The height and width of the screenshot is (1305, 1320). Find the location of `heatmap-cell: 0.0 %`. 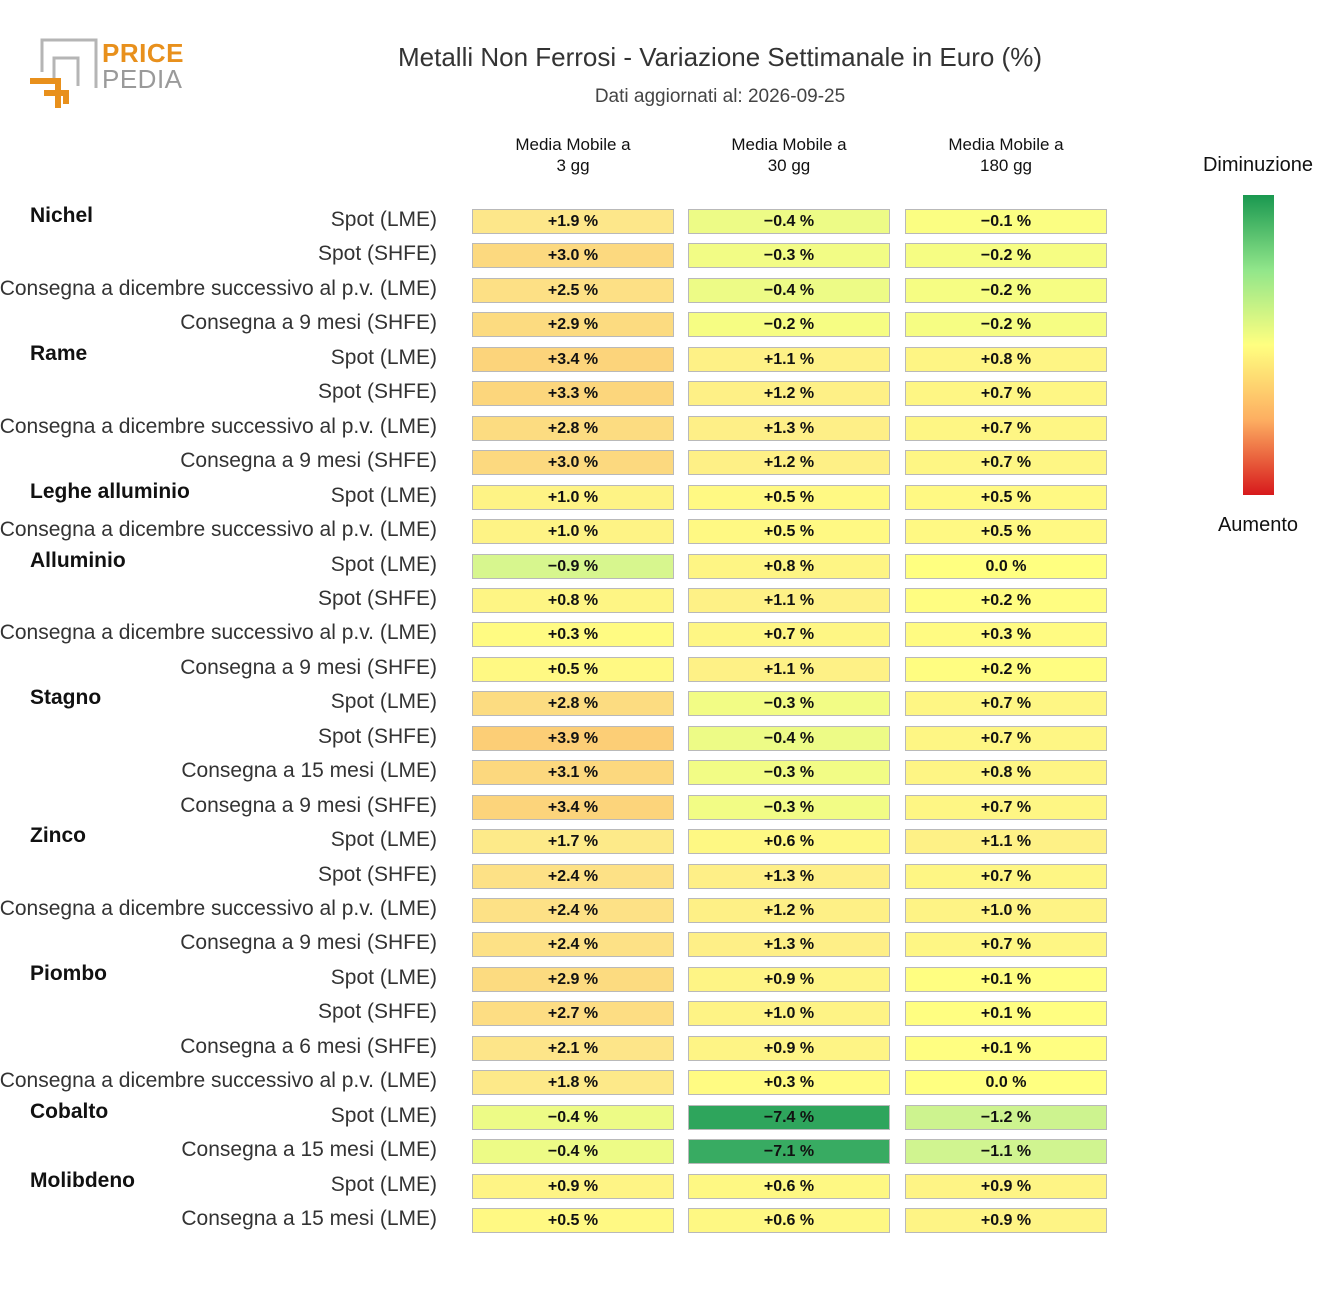

heatmap-cell: 0.0 % is located at coordinates (1006, 566).